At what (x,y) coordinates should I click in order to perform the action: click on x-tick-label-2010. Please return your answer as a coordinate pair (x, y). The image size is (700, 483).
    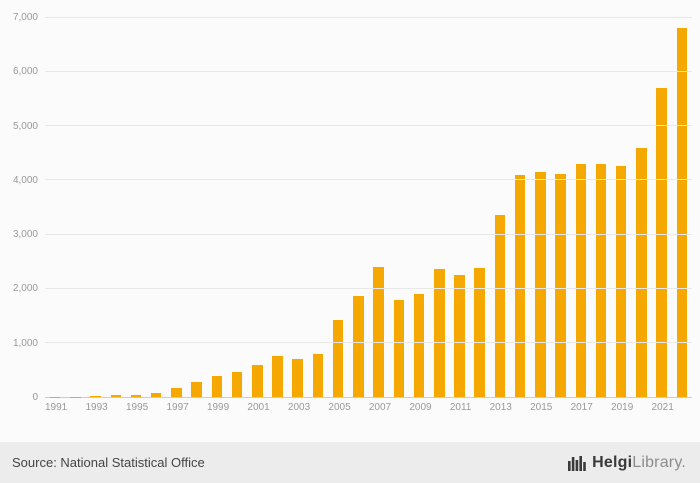
    Looking at the image, I should click on (441, 409).